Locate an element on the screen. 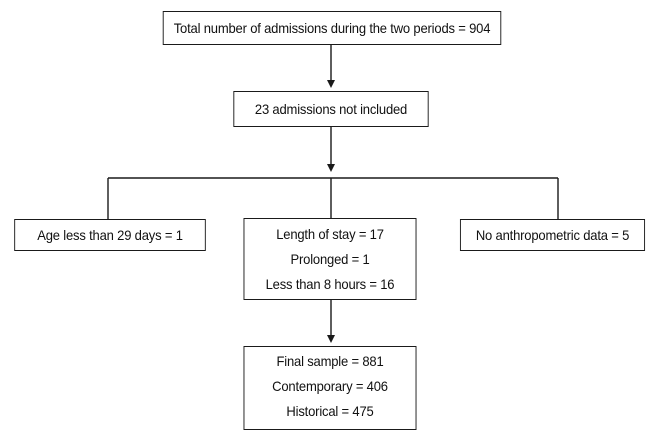 This screenshot has width=655, height=430. historical-count: Historical = 475 is located at coordinates (330, 411).